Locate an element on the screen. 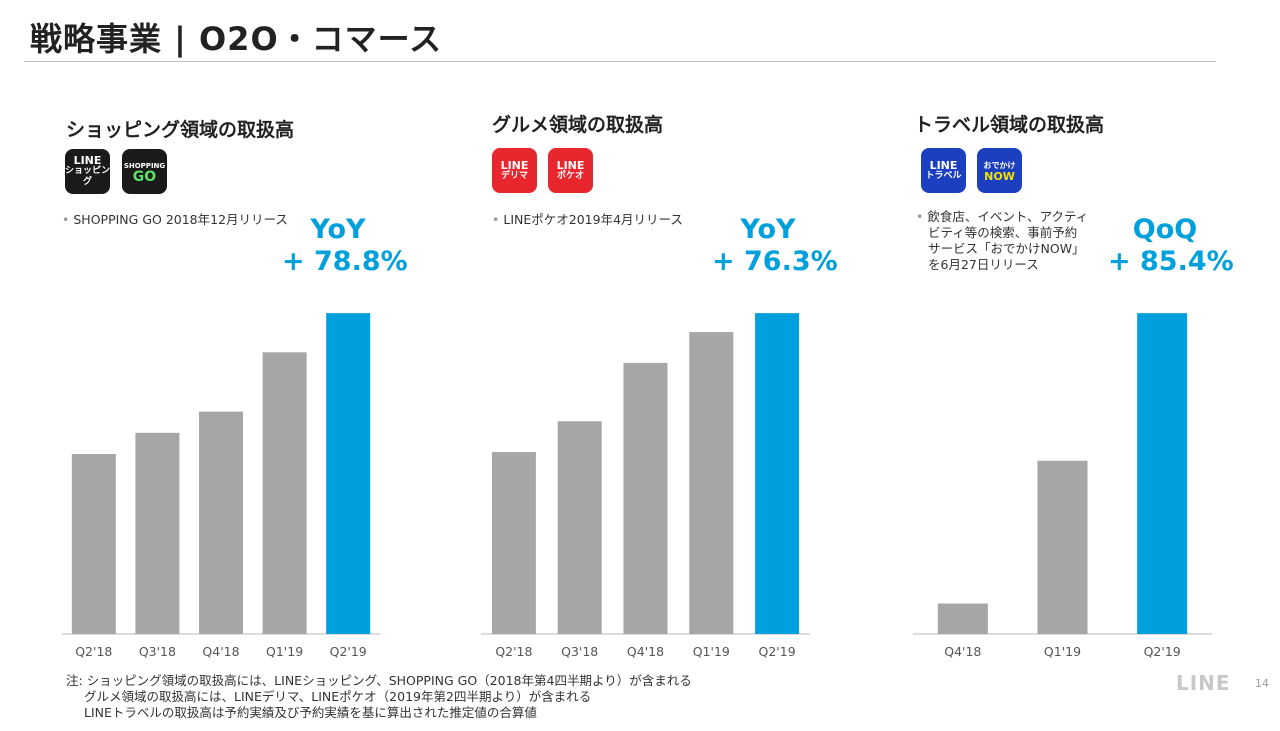 Image resolution: width=1280 pixels, height=731 pixels. growth-shopping: YoY + 78.8% is located at coordinates (345, 246).